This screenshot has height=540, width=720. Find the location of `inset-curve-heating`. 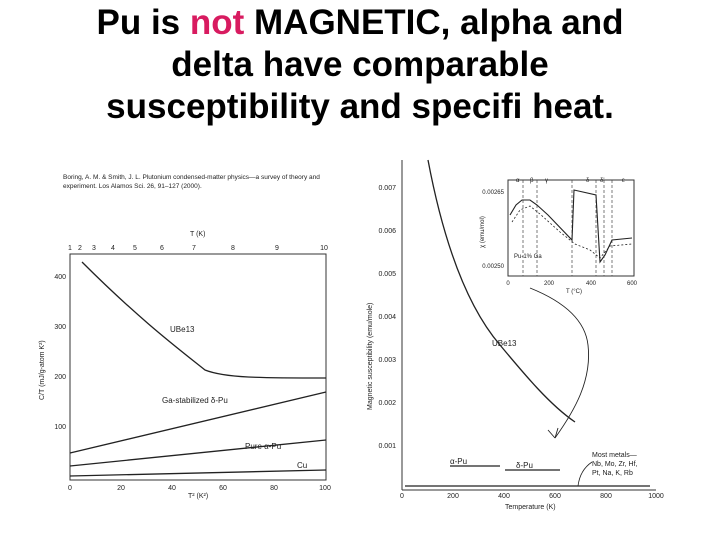

inset-curve-heating is located at coordinates (571, 226).